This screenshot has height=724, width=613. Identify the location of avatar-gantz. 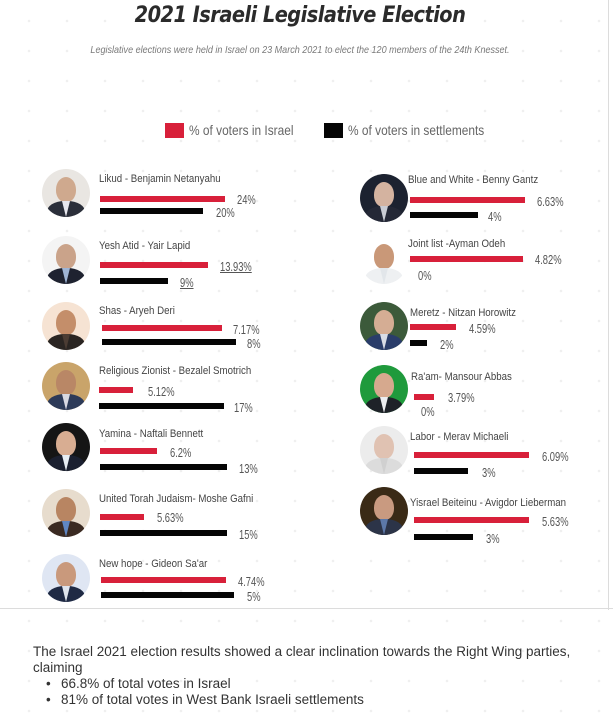
(384, 198).